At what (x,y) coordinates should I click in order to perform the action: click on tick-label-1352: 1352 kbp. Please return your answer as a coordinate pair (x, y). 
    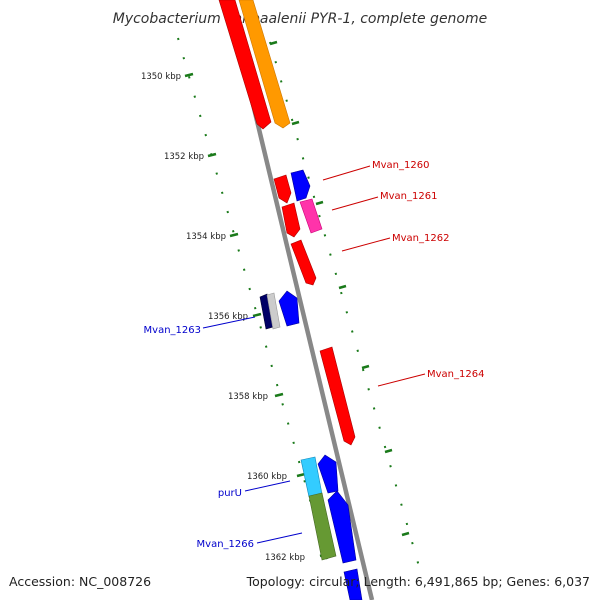
    Looking at the image, I should click on (184, 157).